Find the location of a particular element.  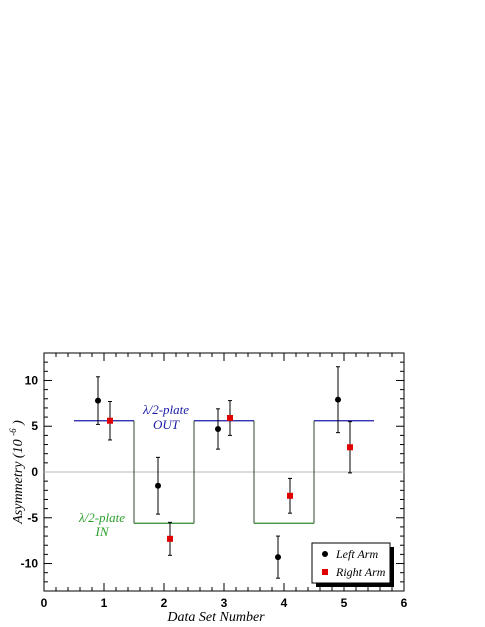

x-tick-label: 5 is located at coordinates (344, 603).